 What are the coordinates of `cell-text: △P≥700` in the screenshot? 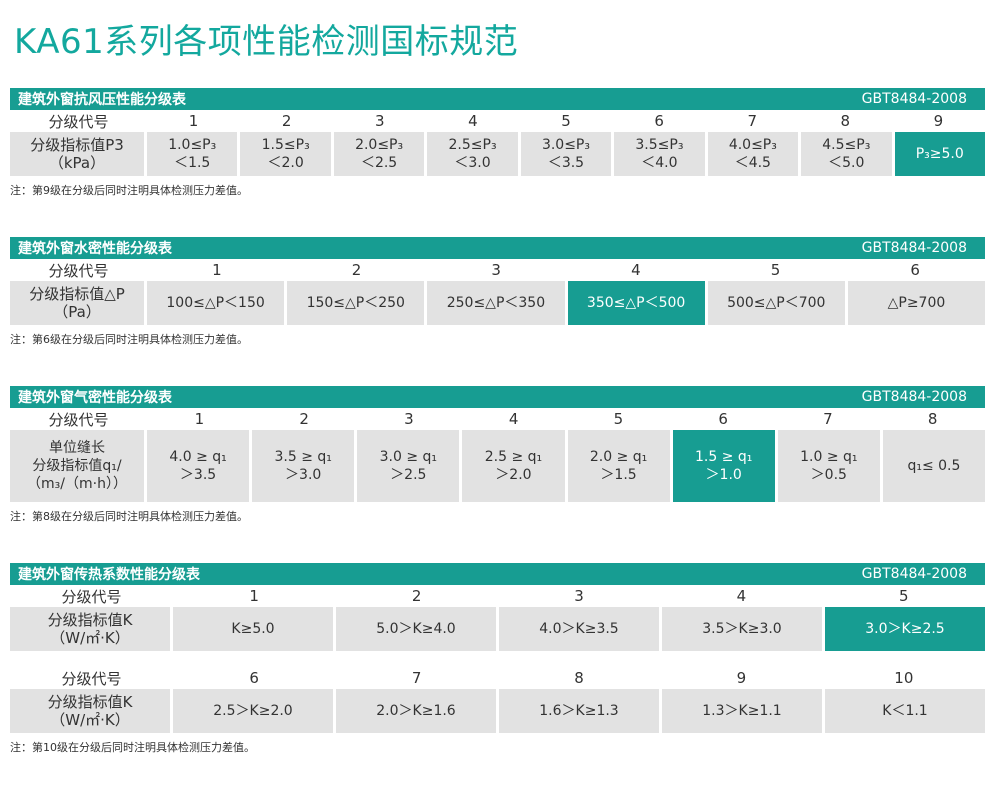 It's located at (916, 303).